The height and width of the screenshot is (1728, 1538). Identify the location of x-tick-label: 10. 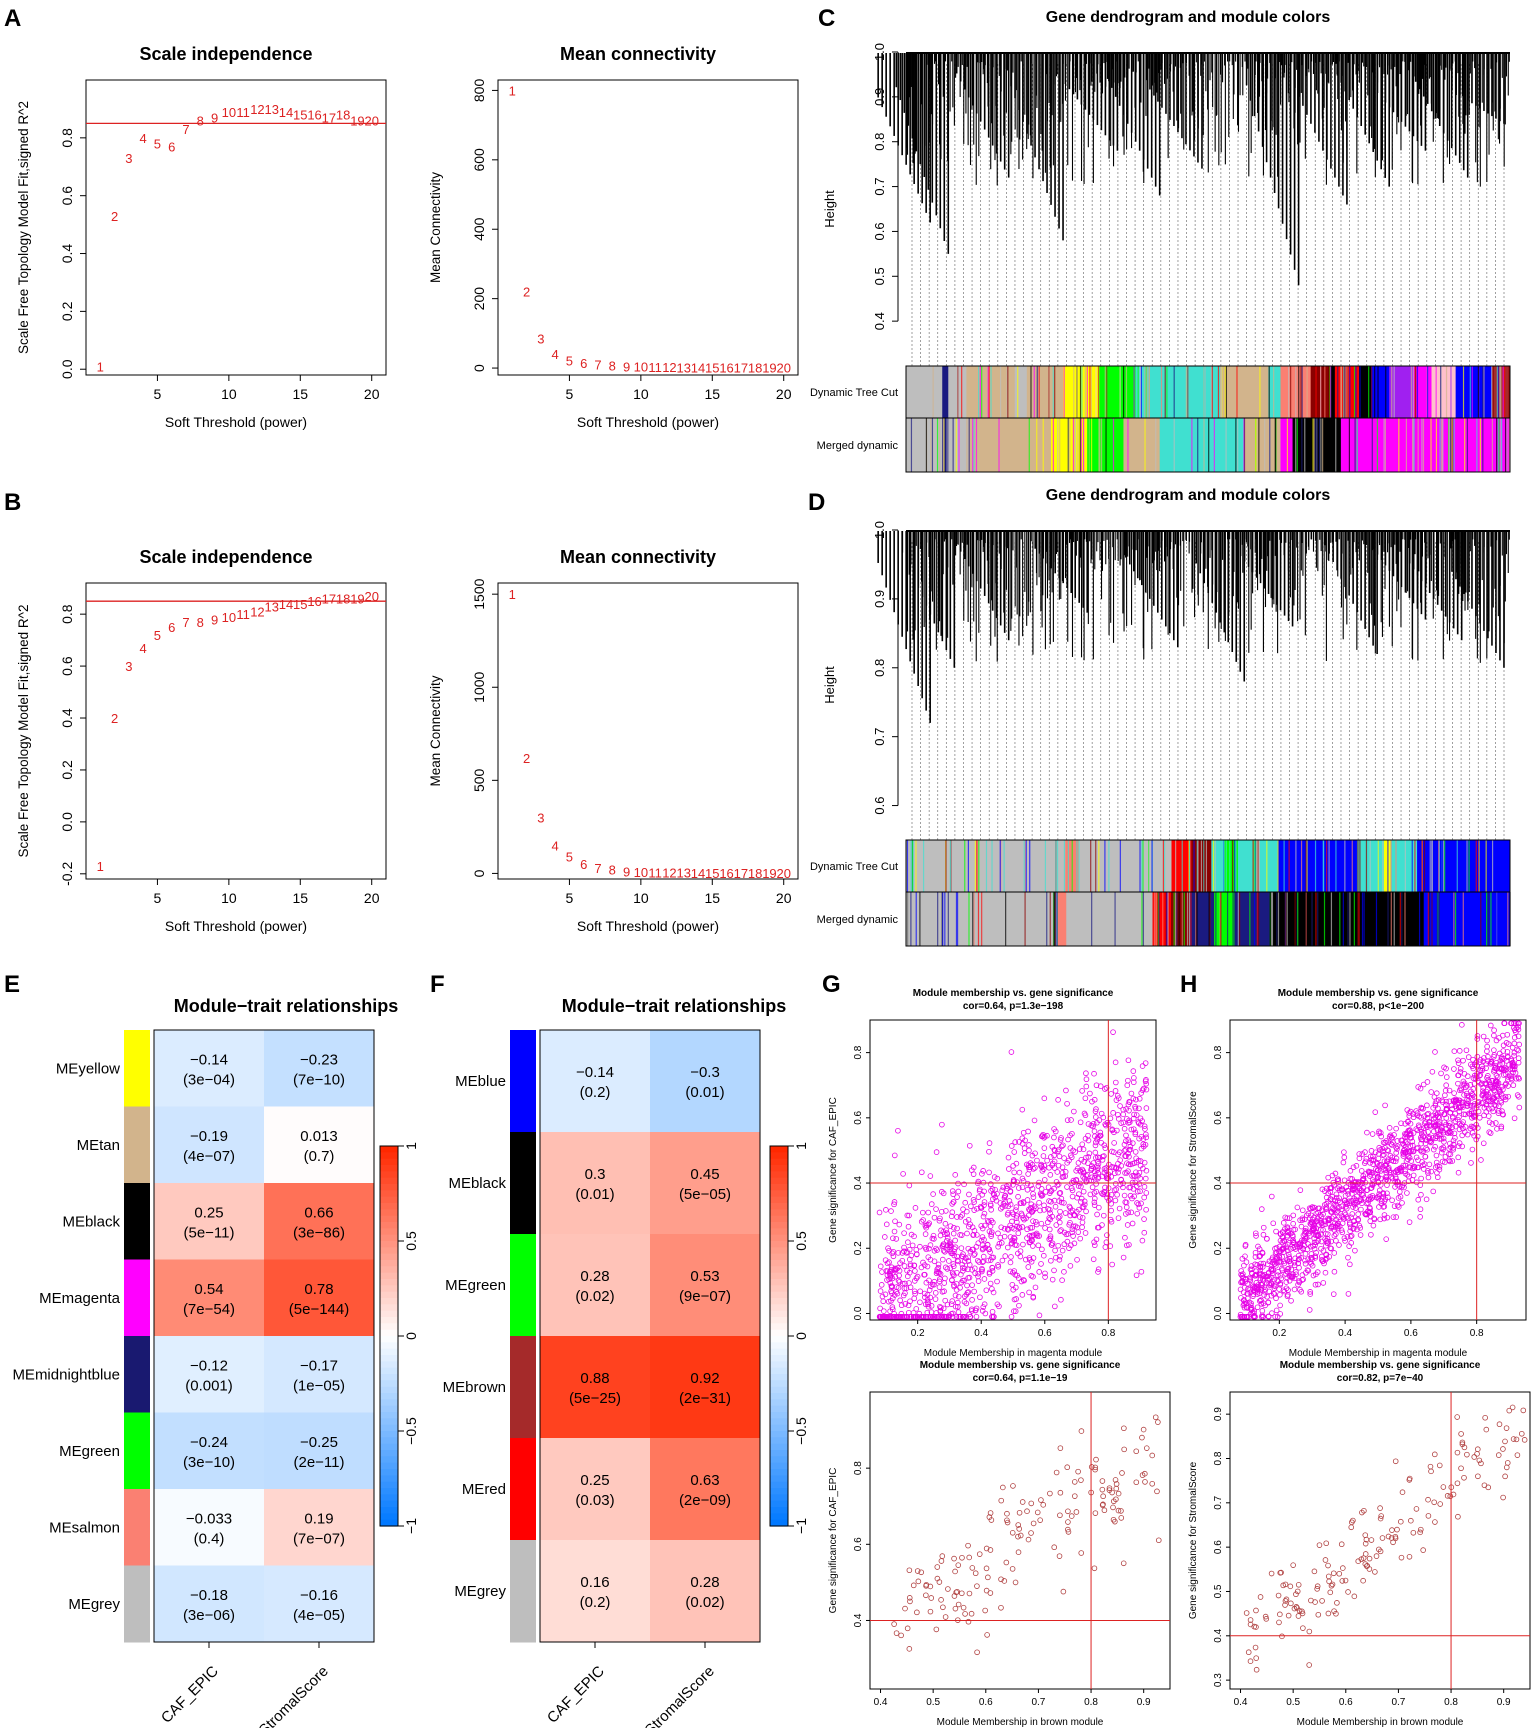
(641, 898).